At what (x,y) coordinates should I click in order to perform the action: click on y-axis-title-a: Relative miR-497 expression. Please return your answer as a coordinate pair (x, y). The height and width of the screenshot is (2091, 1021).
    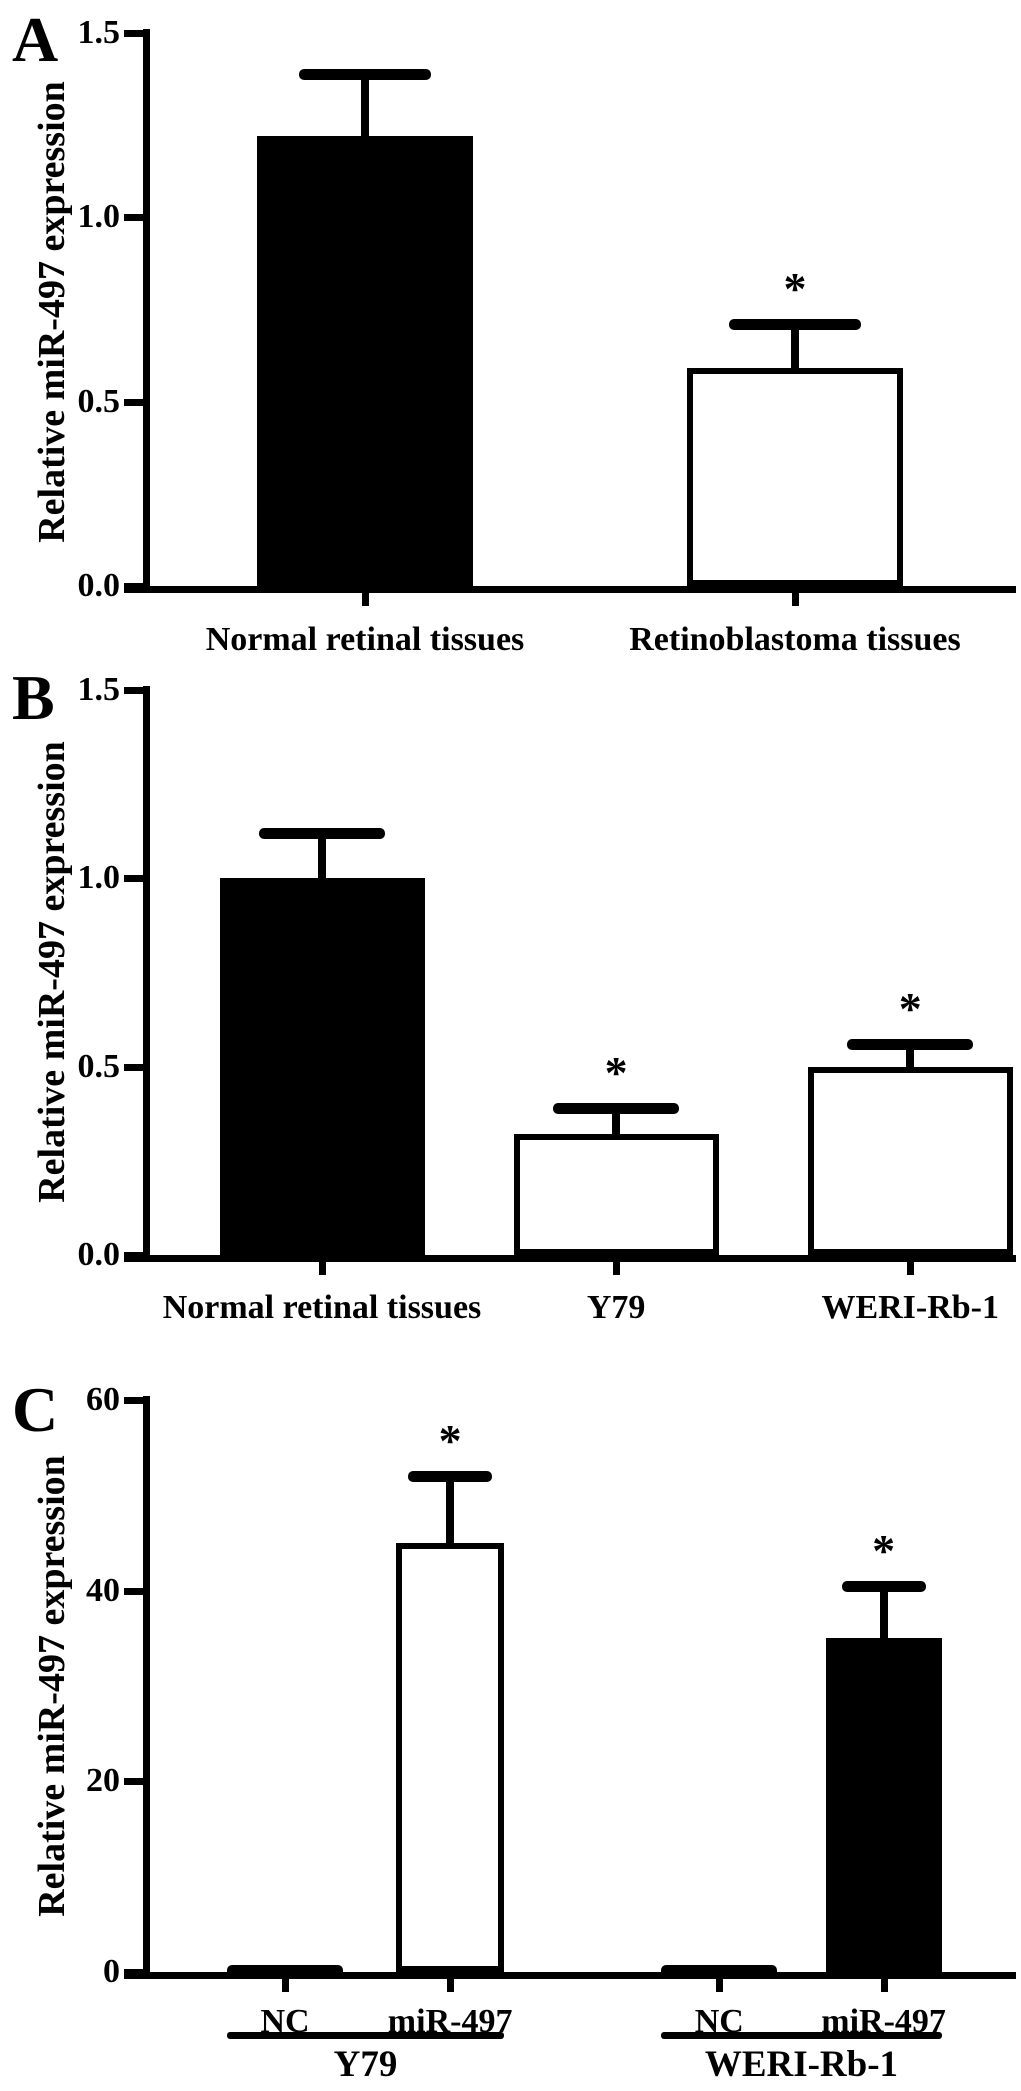
    Looking at the image, I should click on (52, 312).